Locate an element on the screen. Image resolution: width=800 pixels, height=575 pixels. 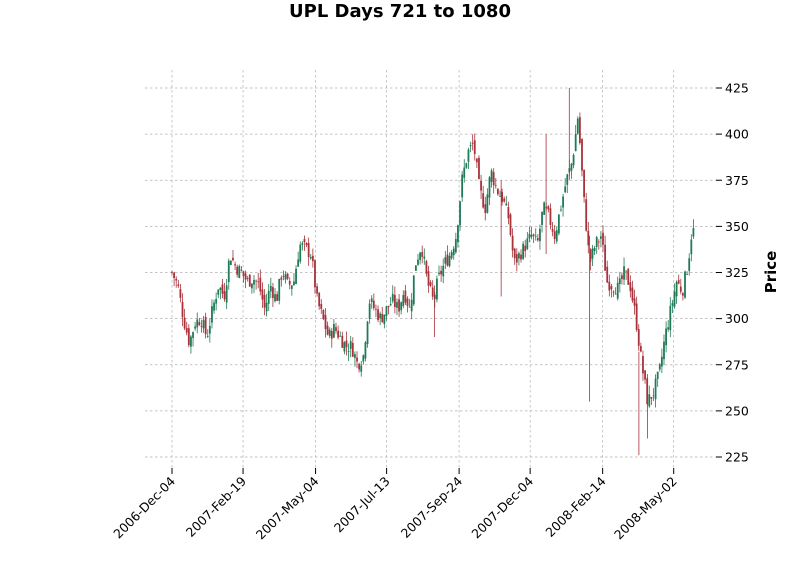
y-tick-label: 300 is located at coordinates (737, 318).